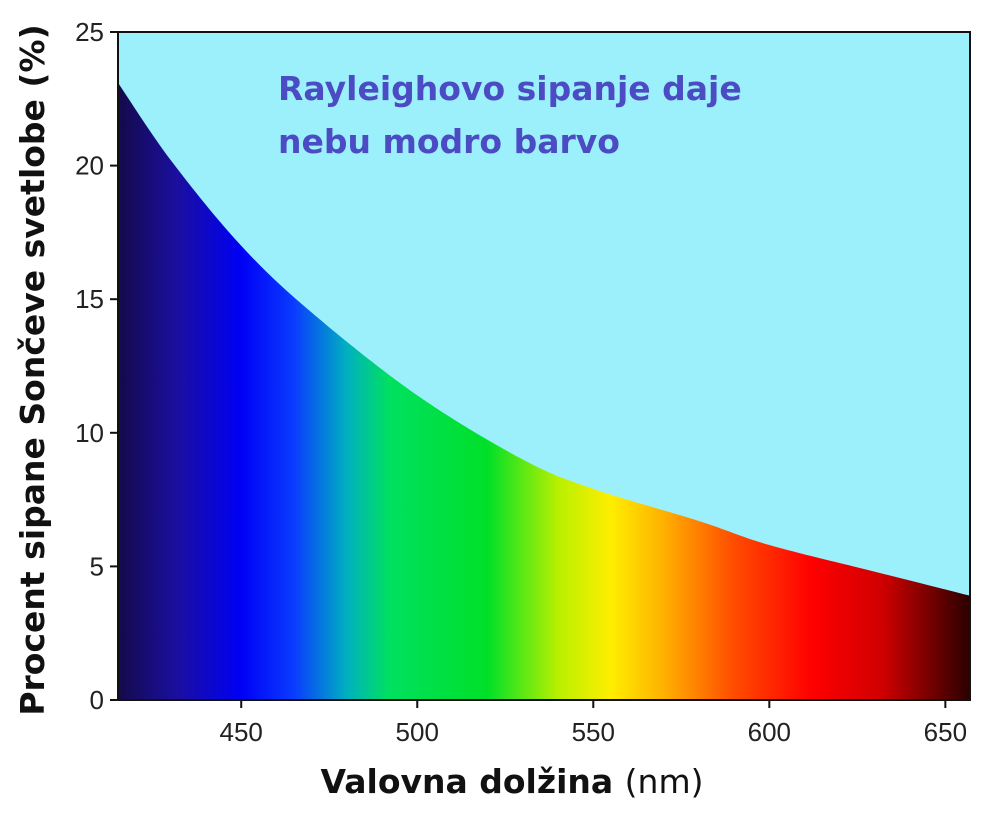 Image resolution: width=991 pixels, height=816 pixels. What do you see at coordinates (449, 141) in the screenshot?
I see `annotation-line-2: nebu modro barvo` at bounding box center [449, 141].